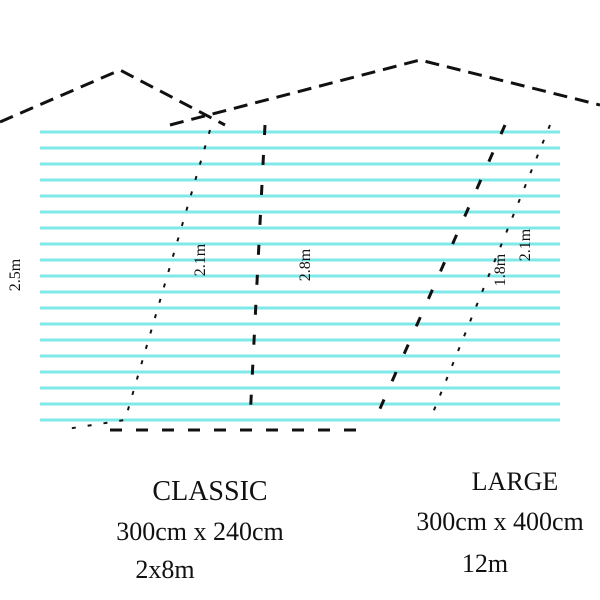 This screenshot has height=600, width=600. What do you see at coordinates (209, 491) in the screenshot?
I see `left-title: CLASSIC` at bounding box center [209, 491].